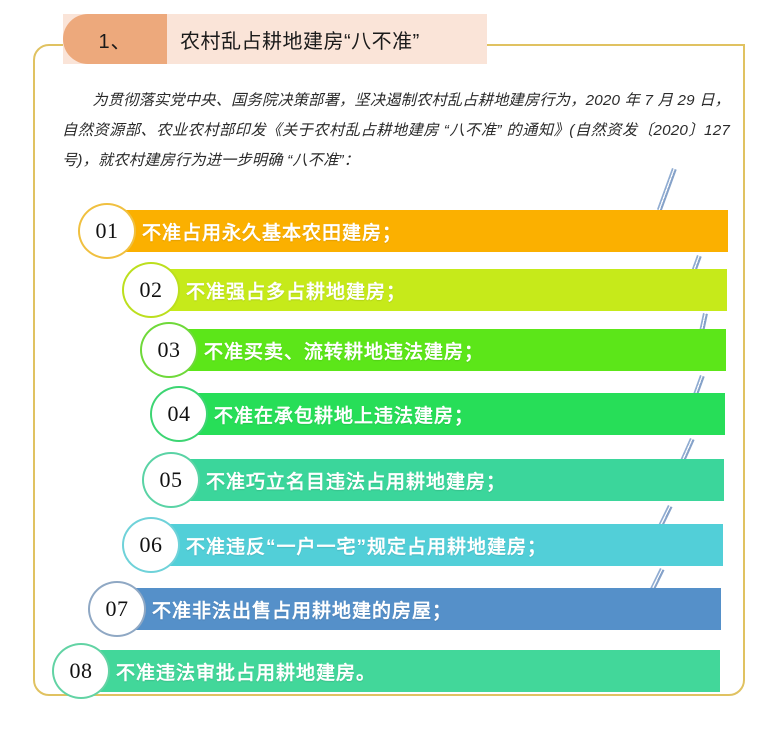 The height and width of the screenshot is (729, 781). Describe the element at coordinates (367, 547) in the screenshot. I see `rule-text: 不准违反“一户一宅”规定占用耕地建房；` at that location.